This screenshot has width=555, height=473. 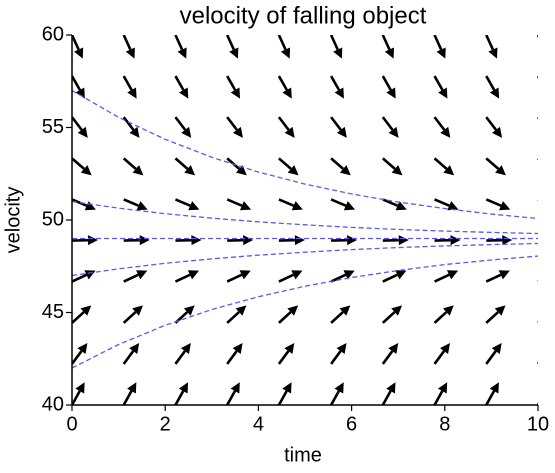 What do you see at coordinates (165, 424) in the screenshot?
I see `x-tick-label: 2` at bounding box center [165, 424].